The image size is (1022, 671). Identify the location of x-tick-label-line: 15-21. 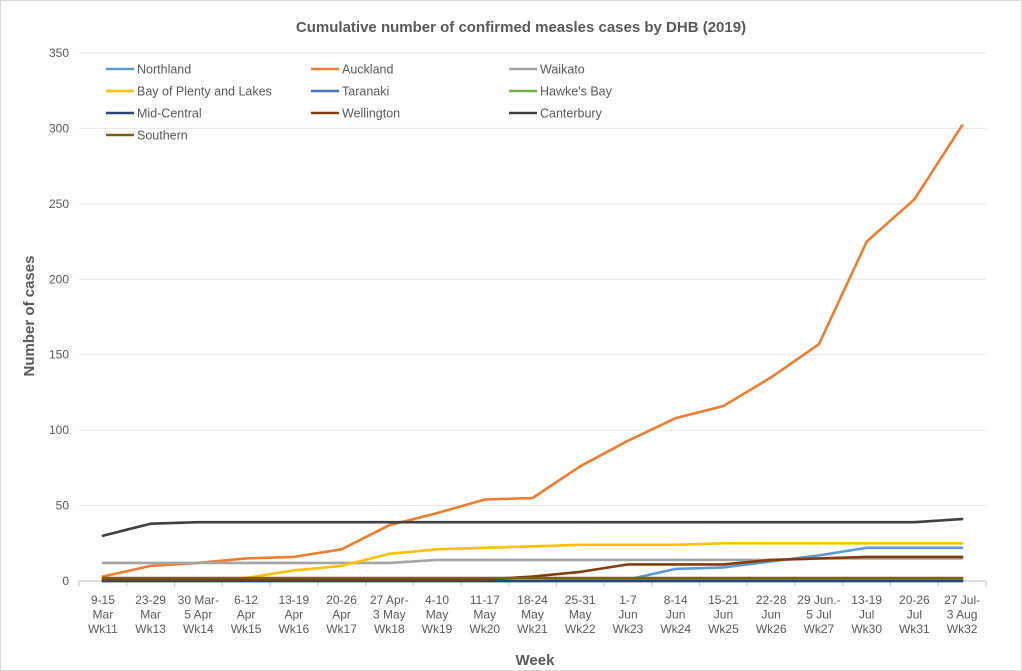
(723, 600).